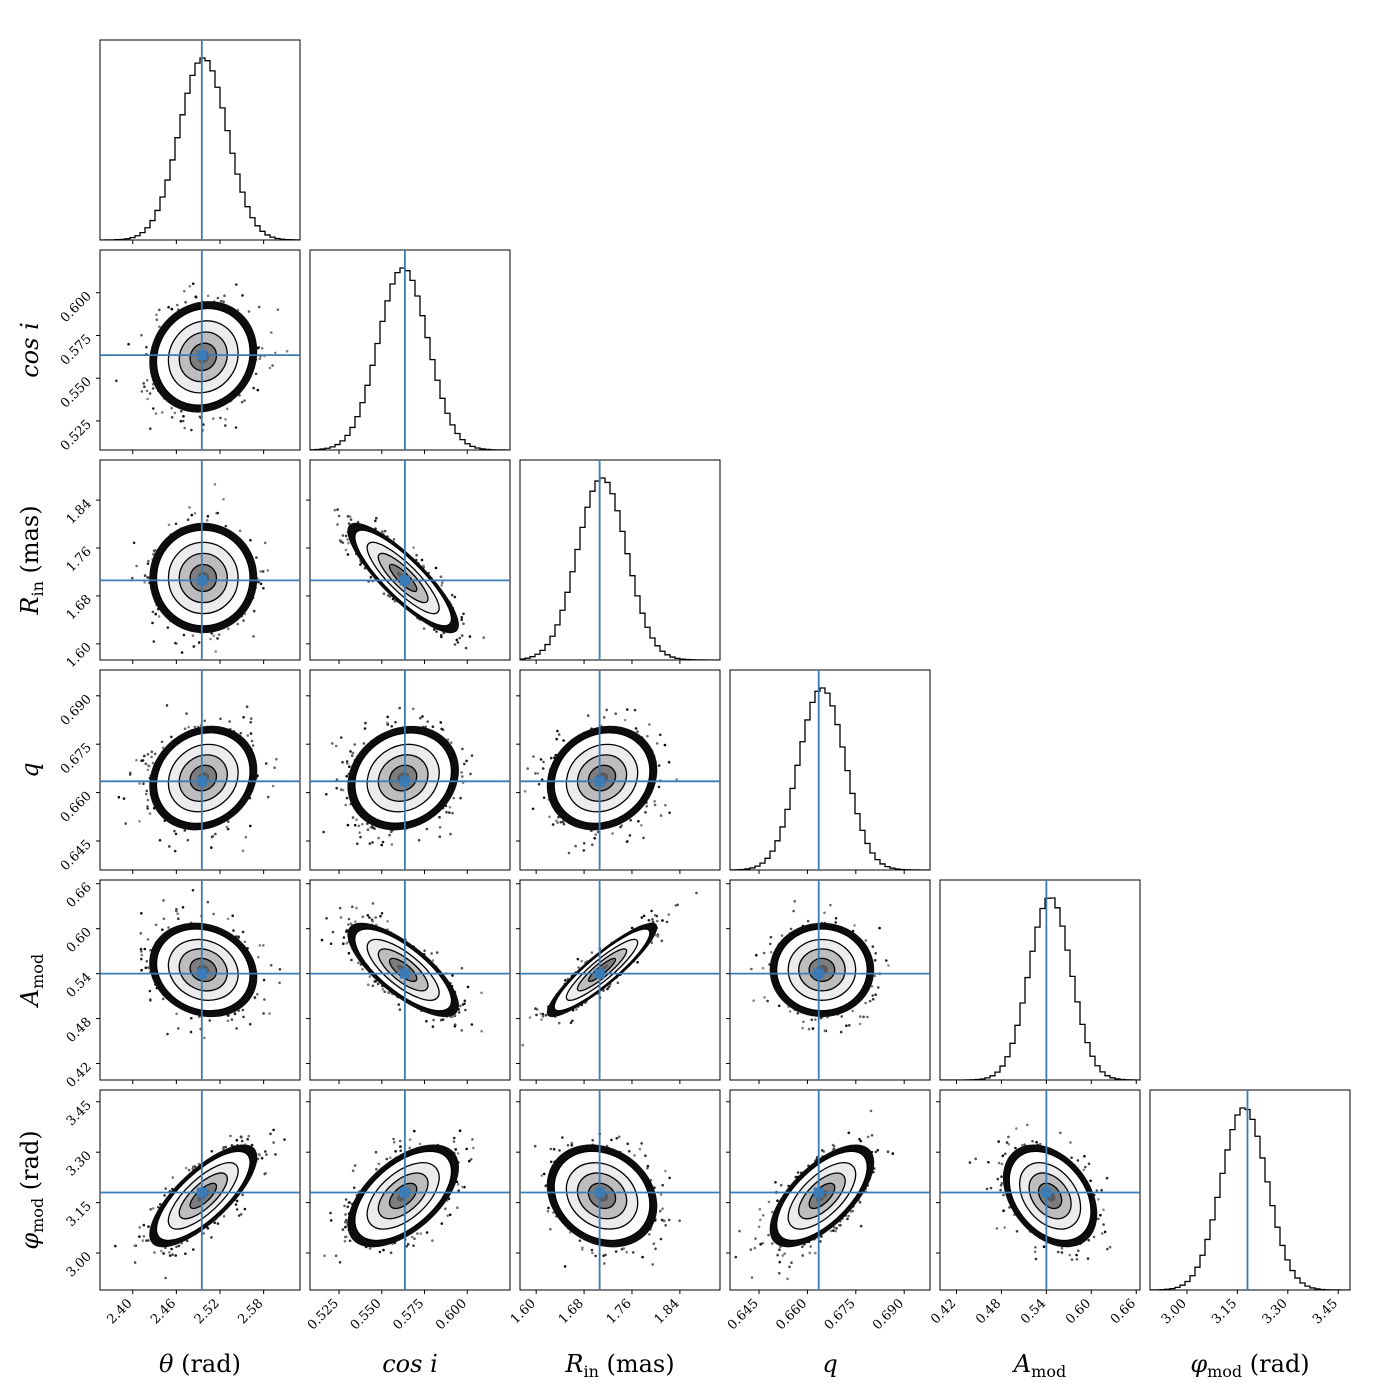  I want to click on x-tick-label: 0.600, so click(451, 1314).